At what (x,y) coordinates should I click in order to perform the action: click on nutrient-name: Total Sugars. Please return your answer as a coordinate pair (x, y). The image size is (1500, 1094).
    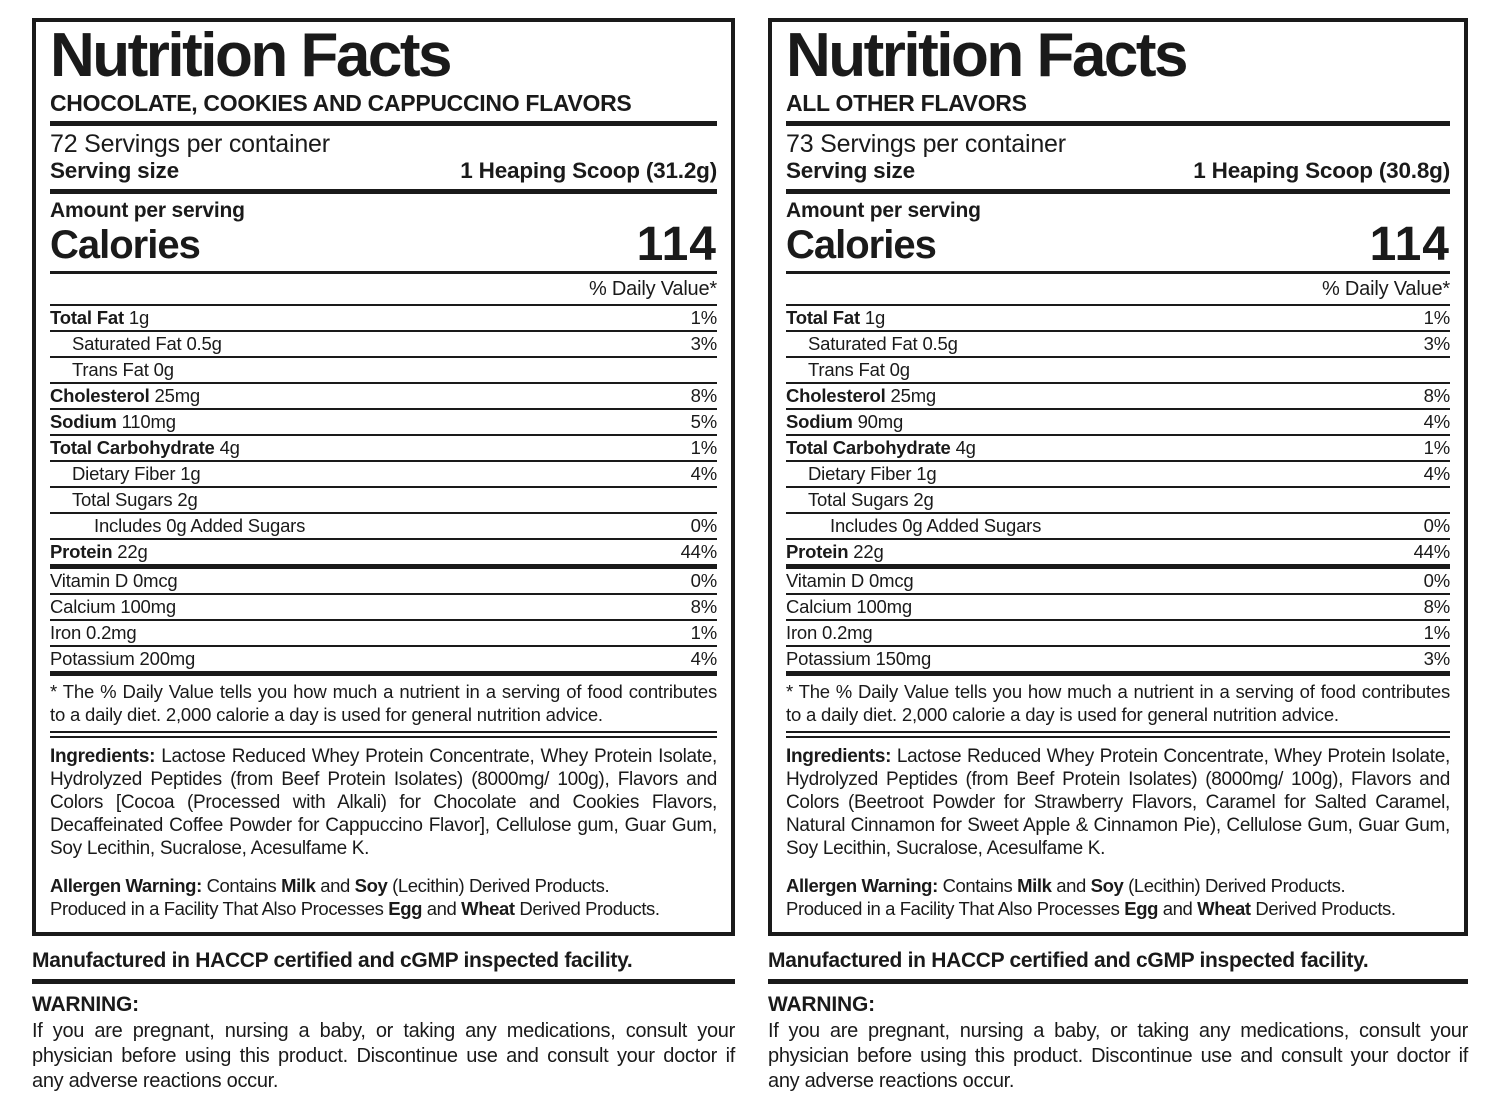
    Looking at the image, I should click on (858, 500).